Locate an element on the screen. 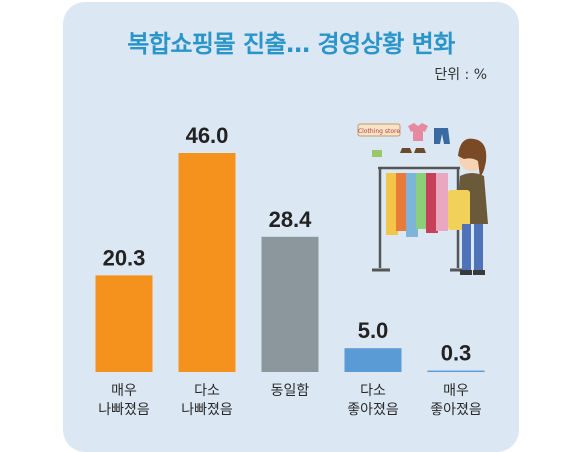 Image resolution: width=567 pixels, height=452 pixels. category-label-1-line-1: 매우 is located at coordinates (124, 391).